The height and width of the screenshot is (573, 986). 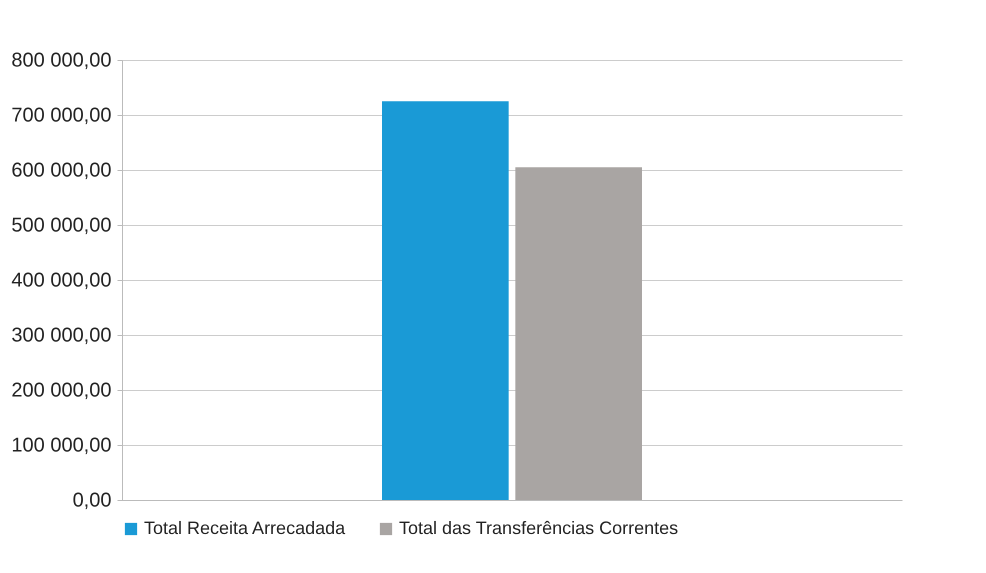 What do you see at coordinates (538, 528) in the screenshot?
I see `legend-label: Total das Transferências Correntes` at bounding box center [538, 528].